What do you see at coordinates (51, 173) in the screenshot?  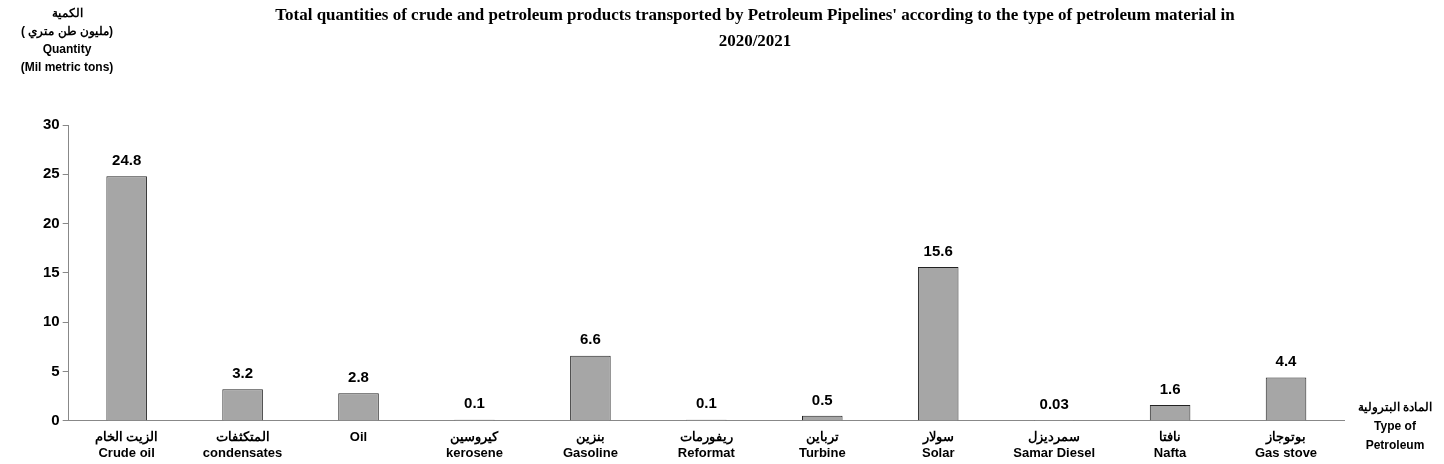 I see `y-tick-label: 25` at bounding box center [51, 173].